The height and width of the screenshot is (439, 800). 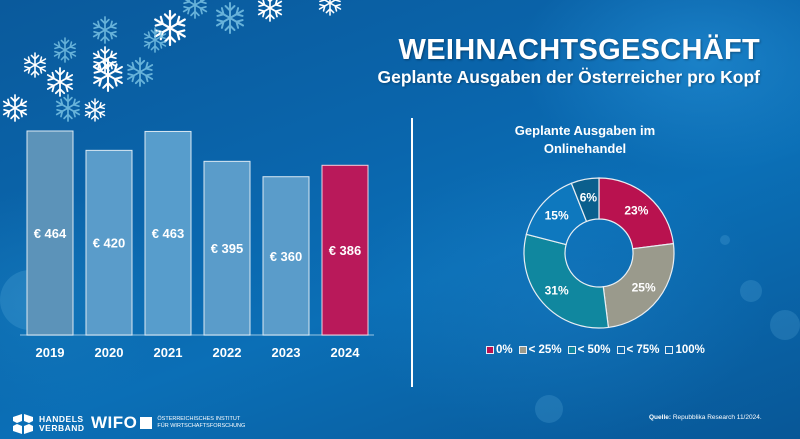 I want to click on handelsverband-logo-text: HANDELS VERBAND, so click(x=62, y=424).